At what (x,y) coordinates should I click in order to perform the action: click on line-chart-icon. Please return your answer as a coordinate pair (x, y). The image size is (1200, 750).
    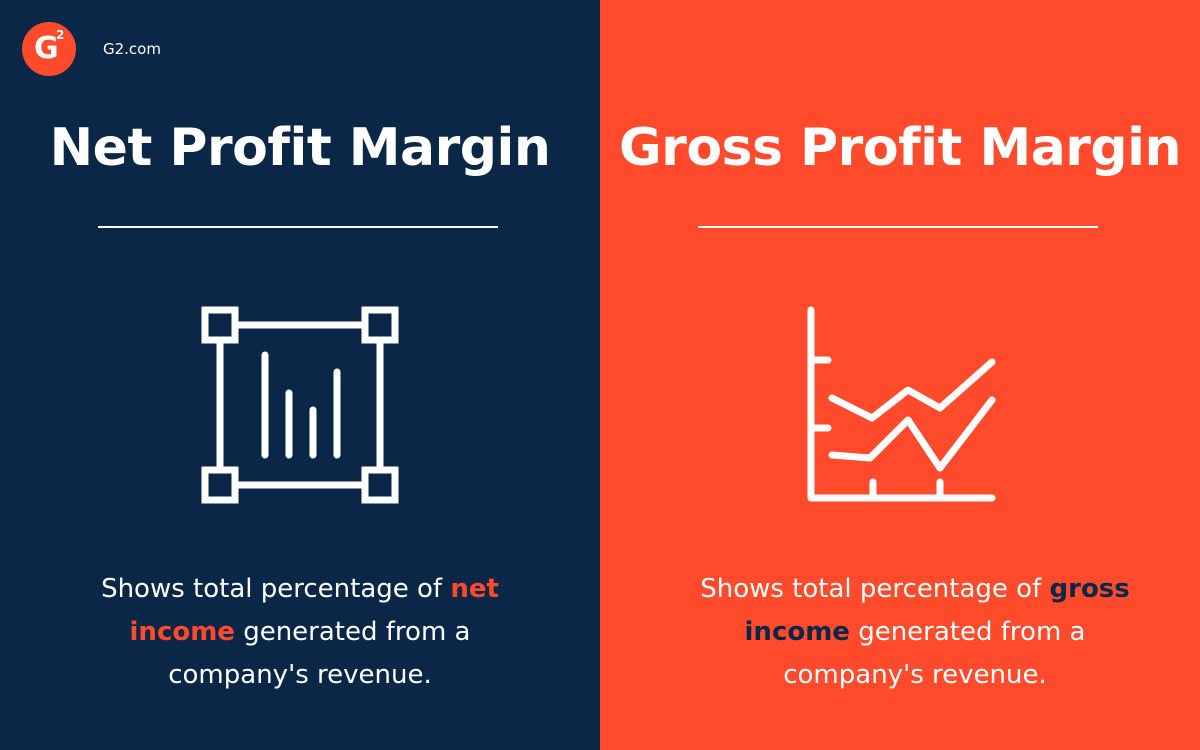
    Looking at the image, I should click on (901, 404).